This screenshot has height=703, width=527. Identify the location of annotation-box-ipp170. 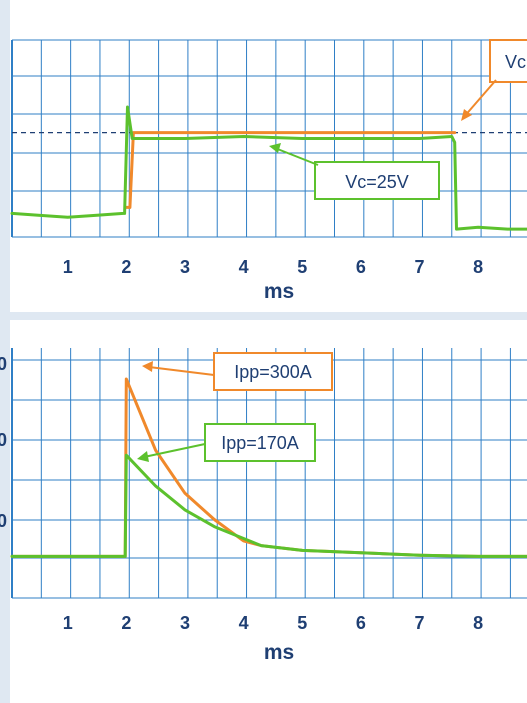
(260, 442).